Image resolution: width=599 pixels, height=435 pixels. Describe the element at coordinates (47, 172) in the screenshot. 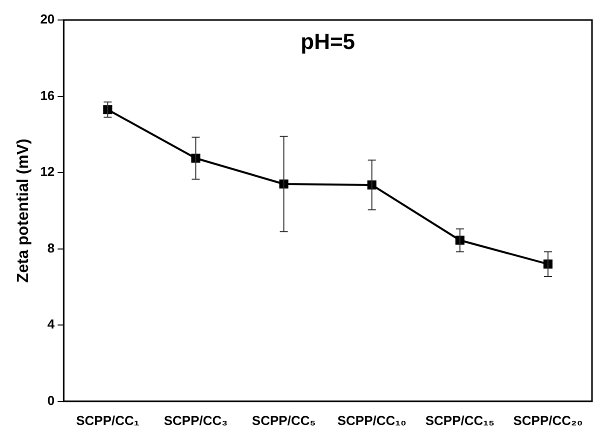

I see `y-tick-label: 12` at that location.